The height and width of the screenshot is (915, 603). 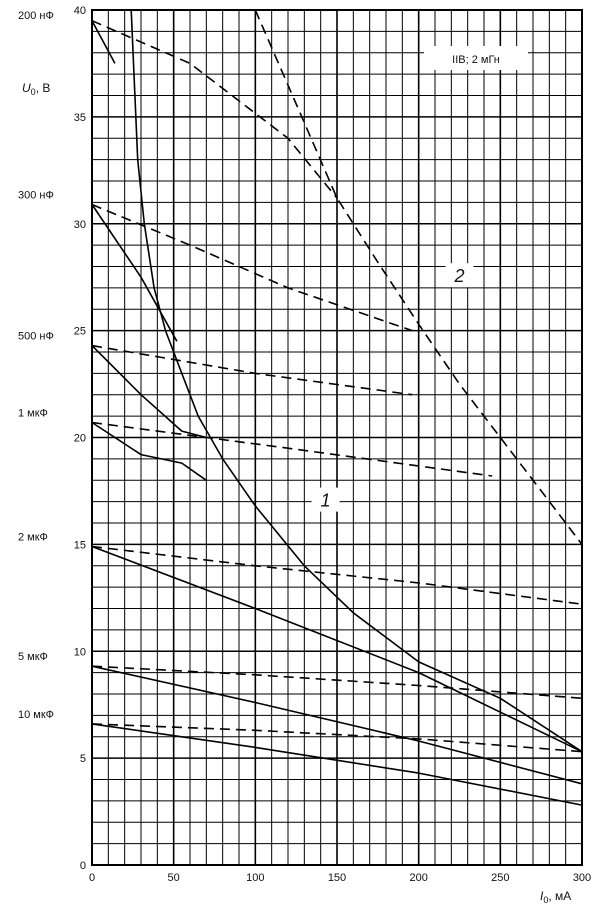 What do you see at coordinates (92, 878) in the screenshot?
I see `x-tick-label: 0` at bounding box center [92, 878].